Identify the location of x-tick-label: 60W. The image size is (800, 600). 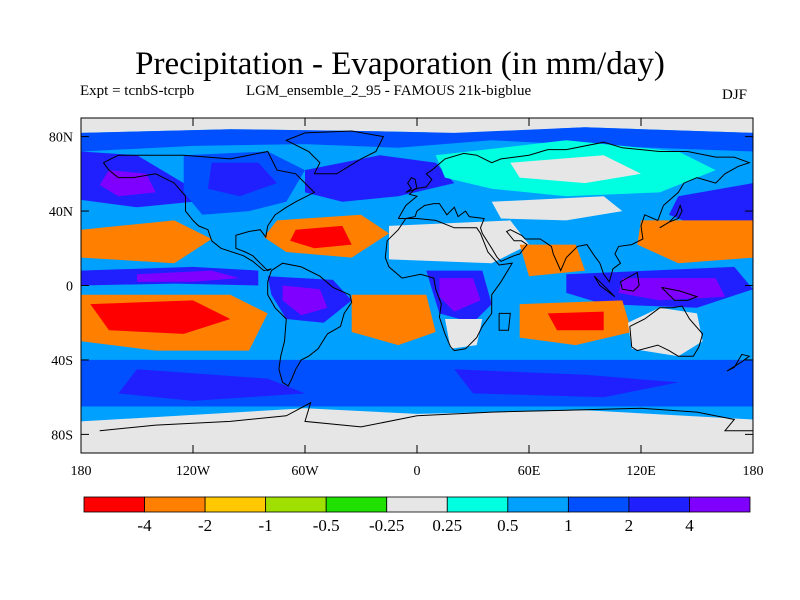
(305, 471).